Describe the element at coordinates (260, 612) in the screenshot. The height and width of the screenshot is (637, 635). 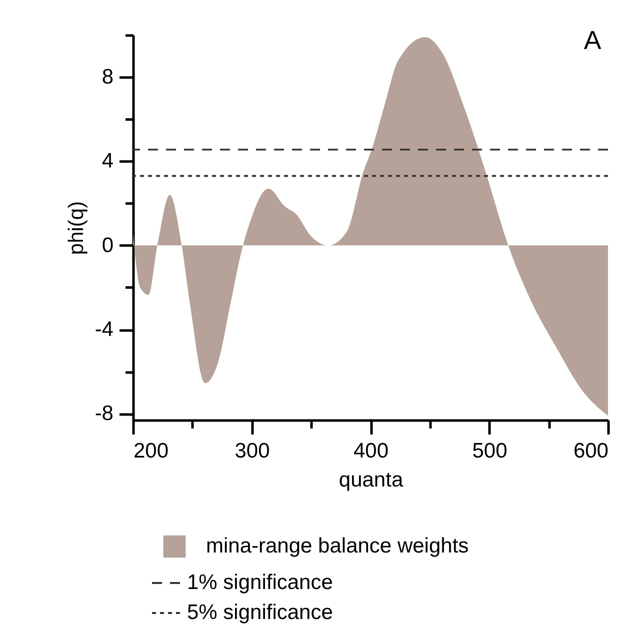
I see `legend-label: 5% significance` at that location.